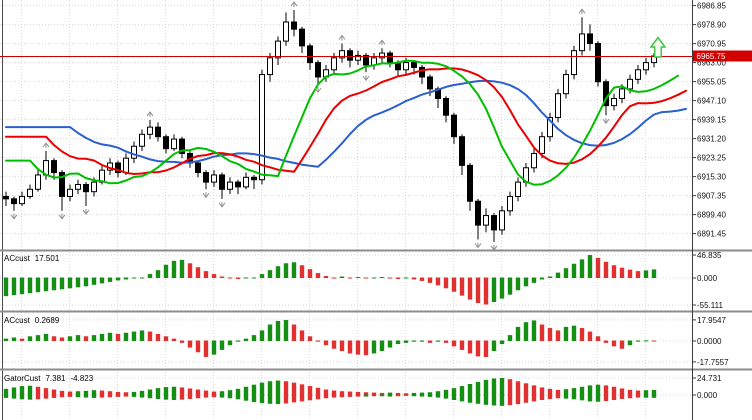 The height and width of the screenshot is (420, 752). Describe the element at coordinates (82, 378) in the screenshot. I see `indicator-value-lower: -4.823` at that location.